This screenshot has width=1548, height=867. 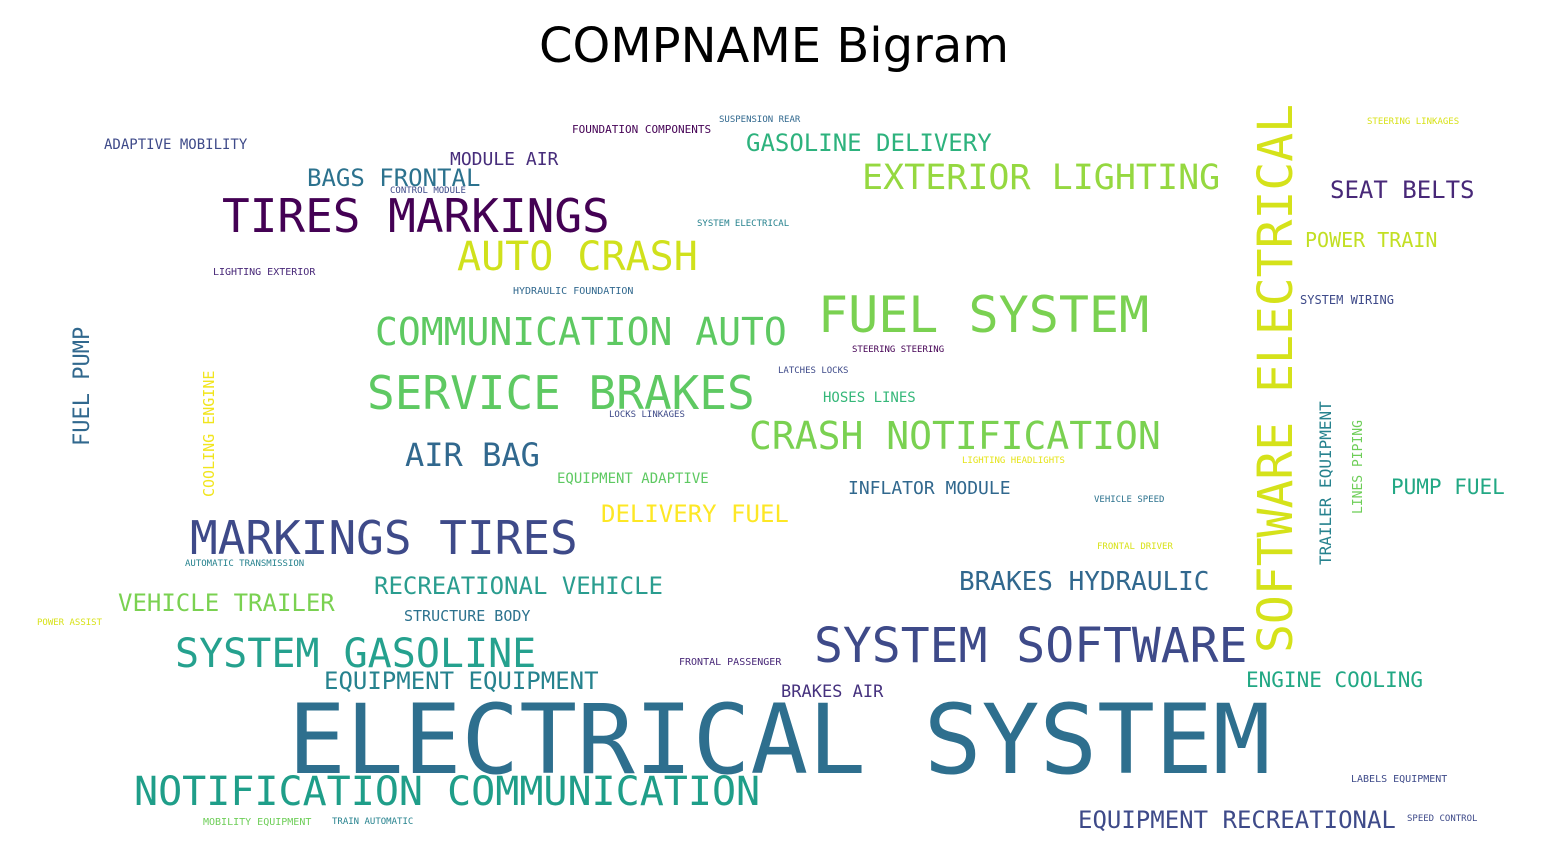 What do you see at coordinates (245, 564) in the screenshot?
I see `word-automatic-transmission: AUTOMATIC TRANSMISSION` at bounding box center [245, 564].